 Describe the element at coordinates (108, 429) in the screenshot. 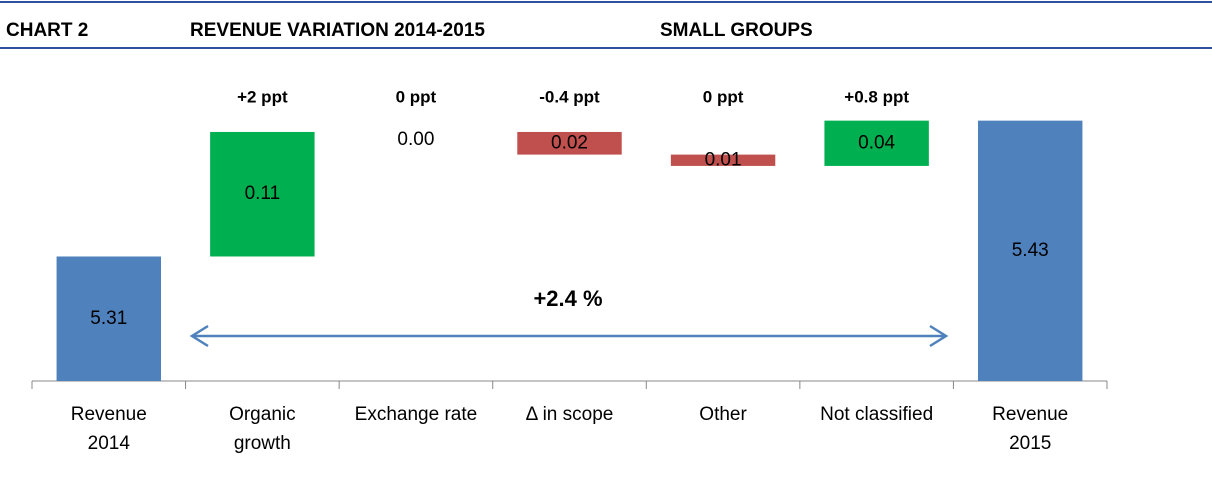

I see `x-tick-label: Revenue 2014` at that location.